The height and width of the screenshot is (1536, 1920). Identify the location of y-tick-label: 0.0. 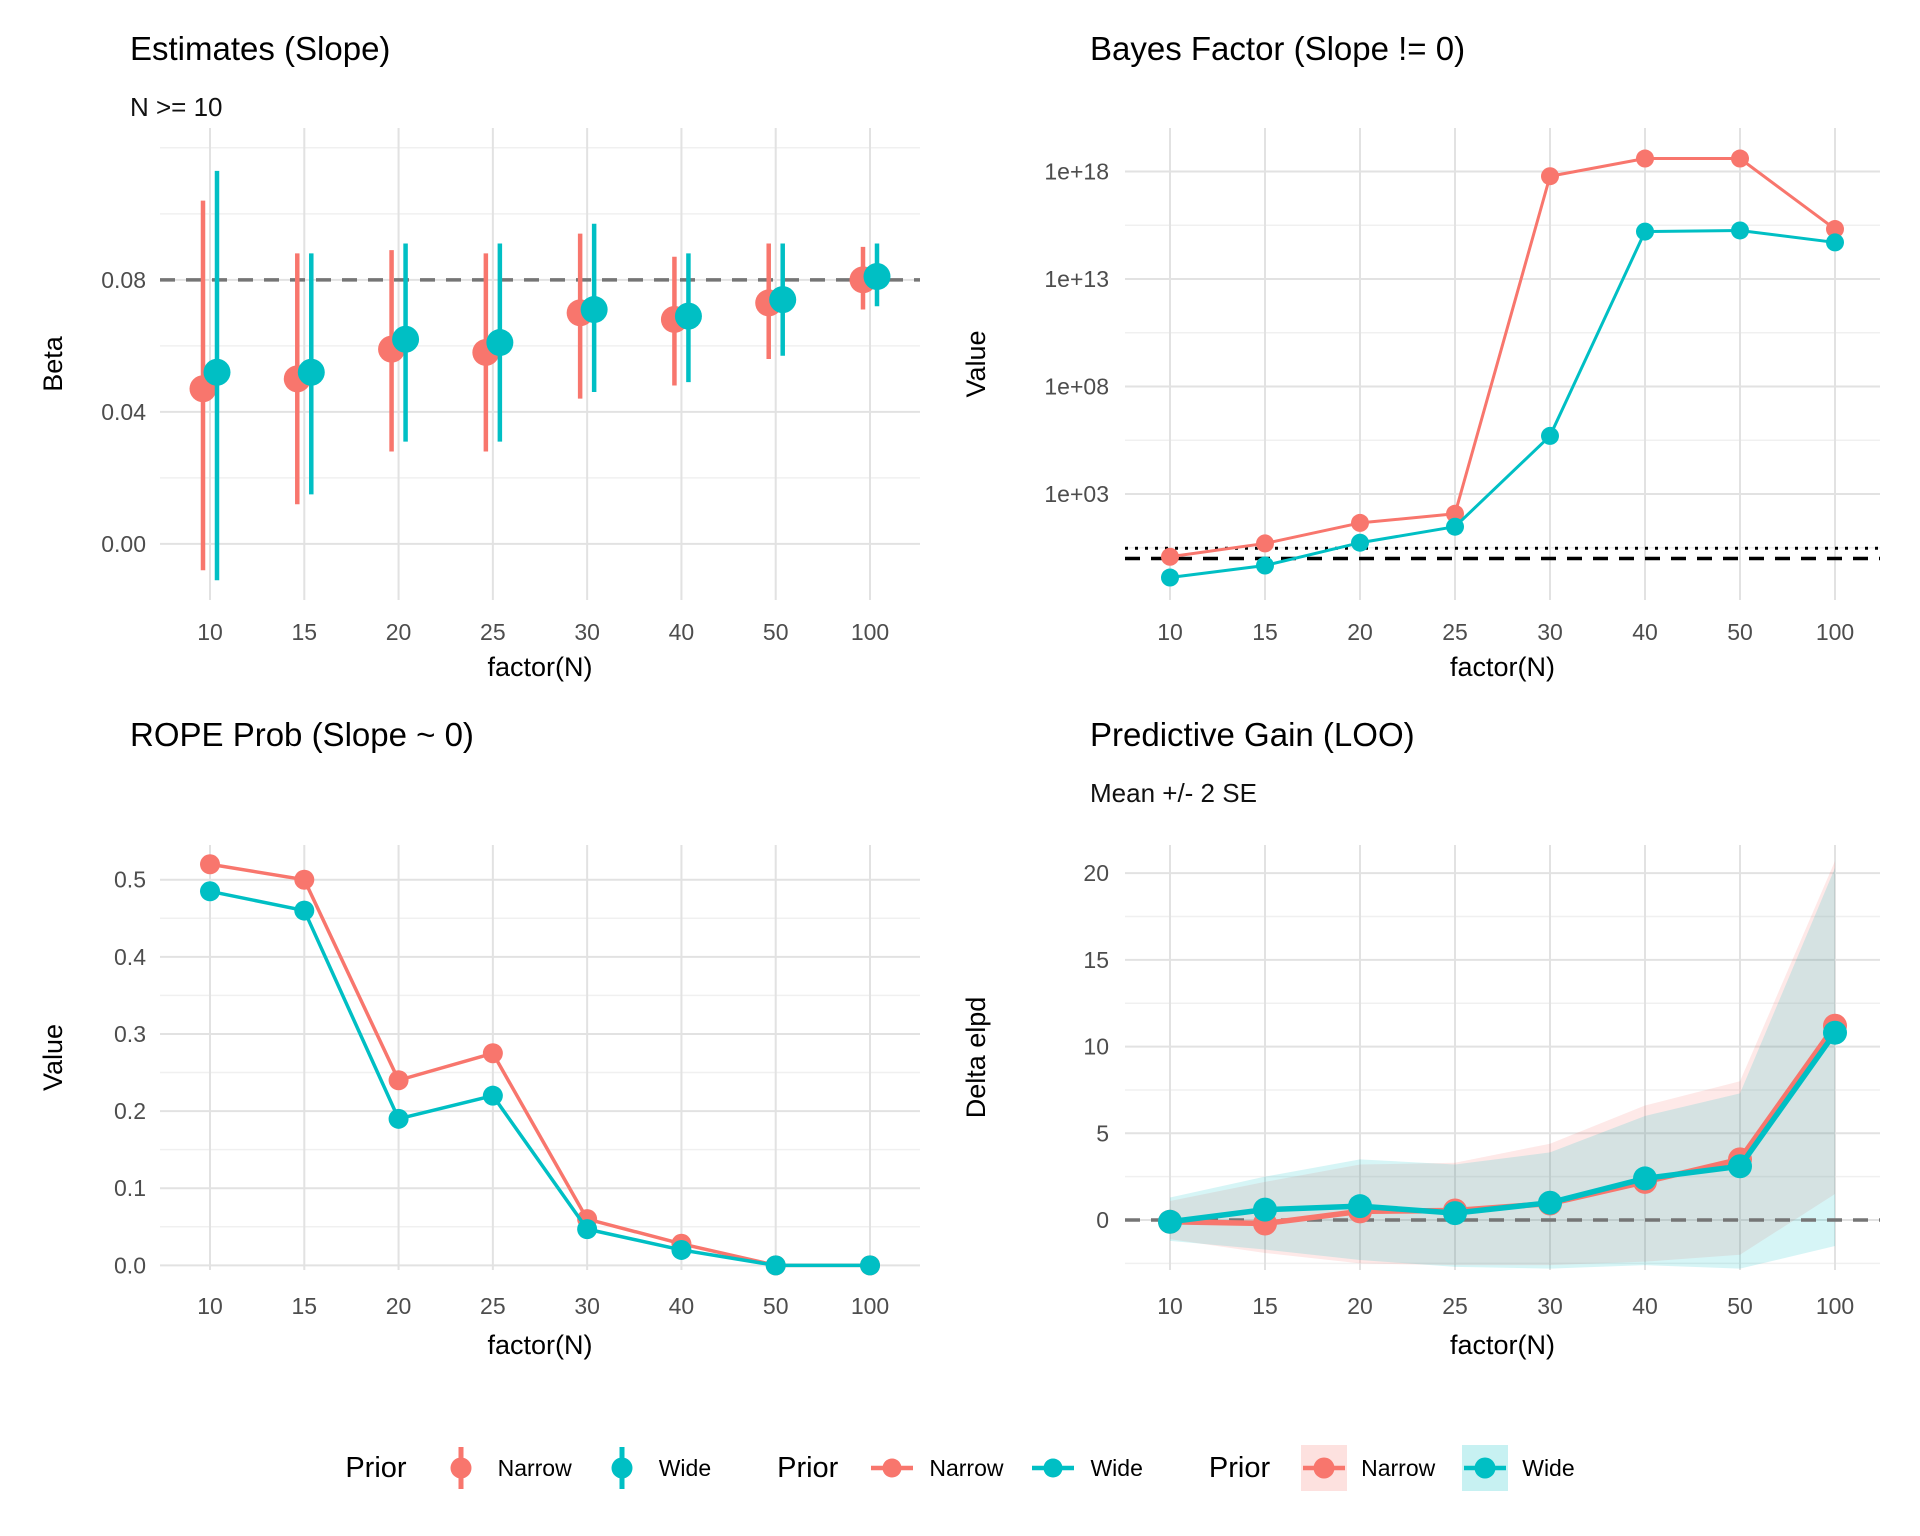
(130, 1265).